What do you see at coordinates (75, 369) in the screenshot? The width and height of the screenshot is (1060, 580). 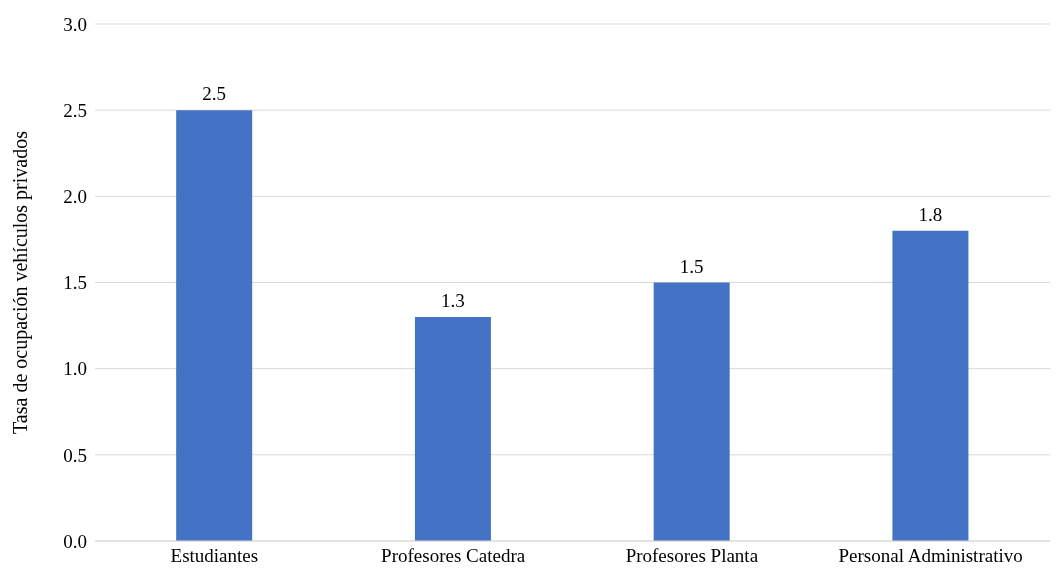 I see `y-tick-label: 1.0` at bounding box center [75, 369].